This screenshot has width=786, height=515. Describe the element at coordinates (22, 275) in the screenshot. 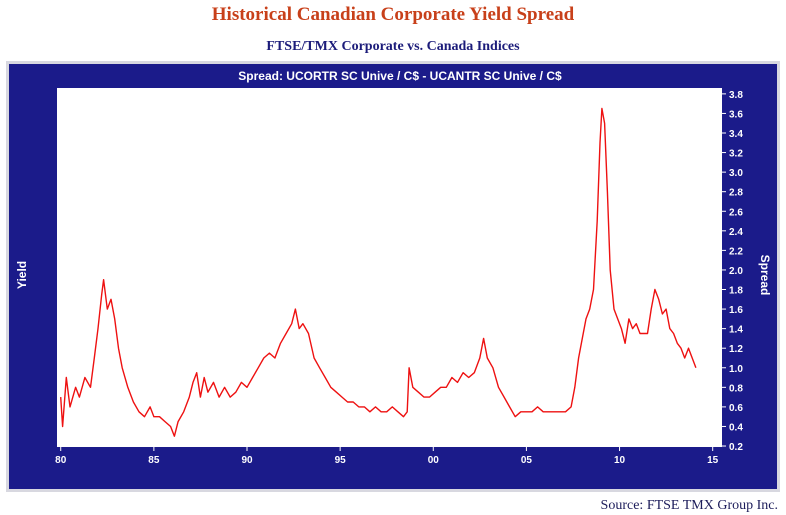

I see `y-axis-label: Yield` at that location.